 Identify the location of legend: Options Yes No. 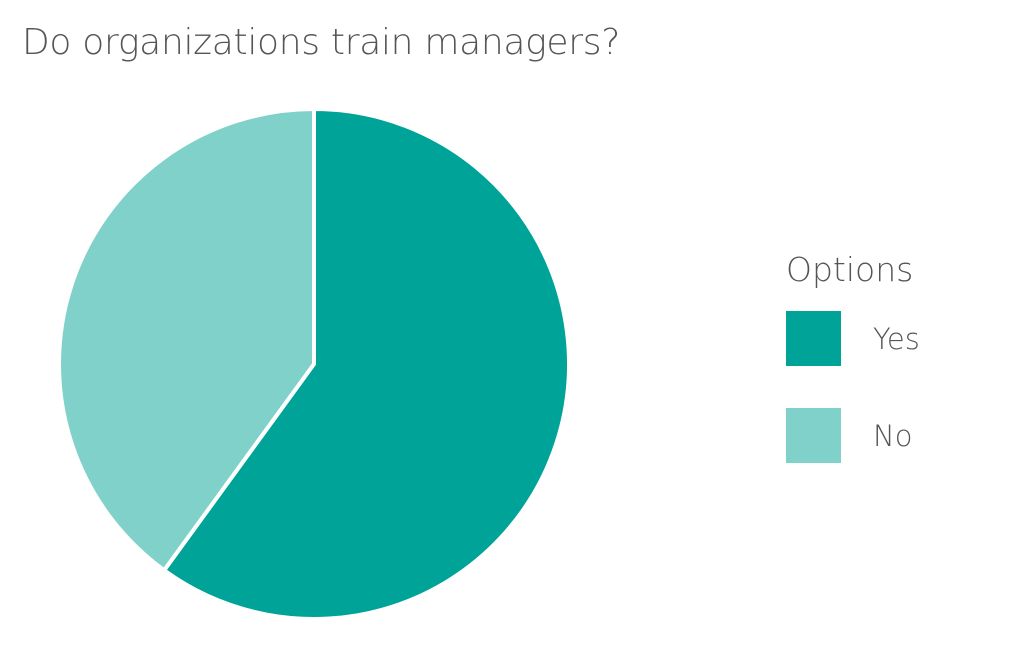
(853, 377).